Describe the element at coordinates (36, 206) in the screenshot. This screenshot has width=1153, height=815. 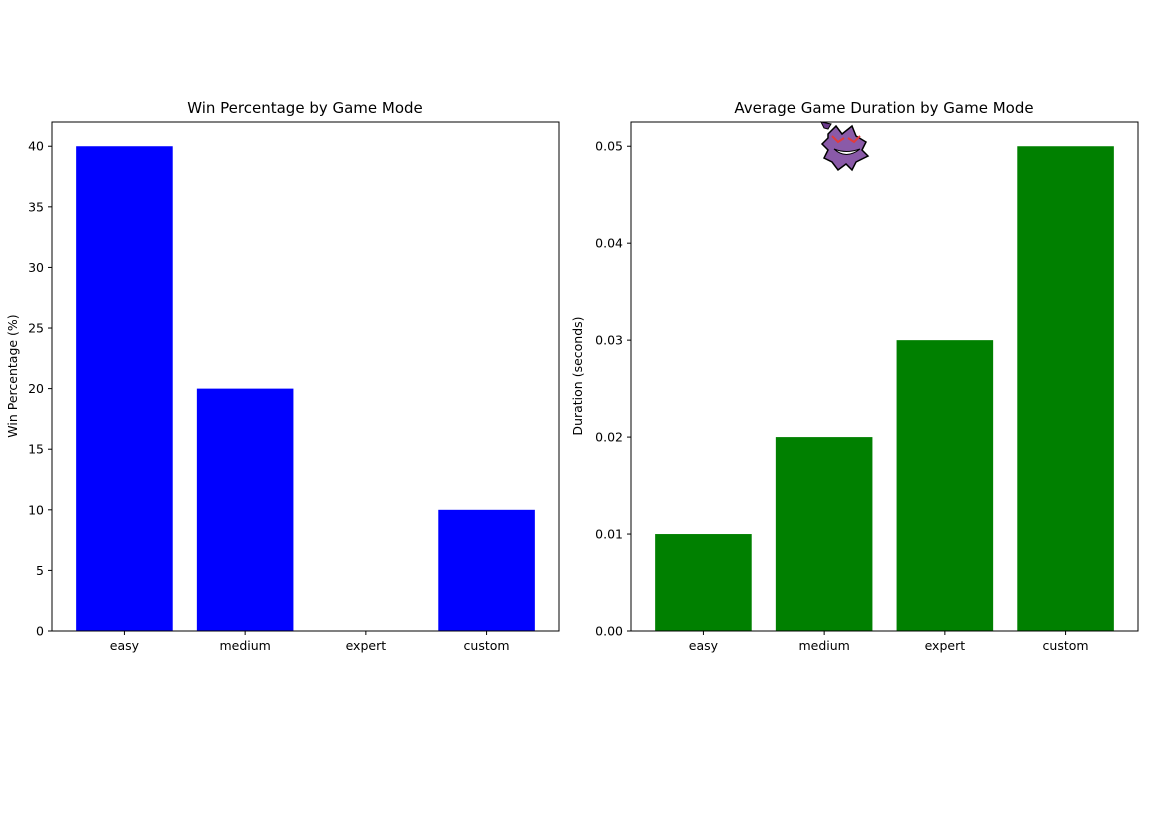
I see `y-tick-label: 35` at that location.